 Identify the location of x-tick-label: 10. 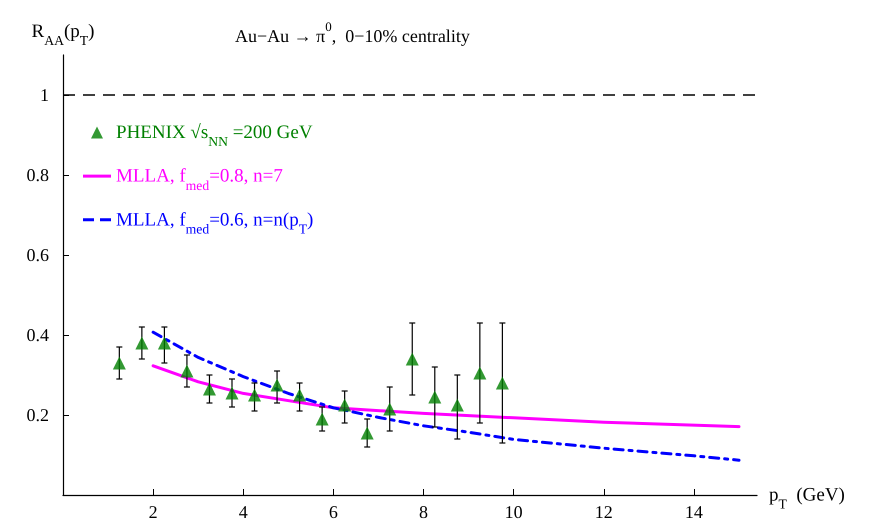
(513, 512).